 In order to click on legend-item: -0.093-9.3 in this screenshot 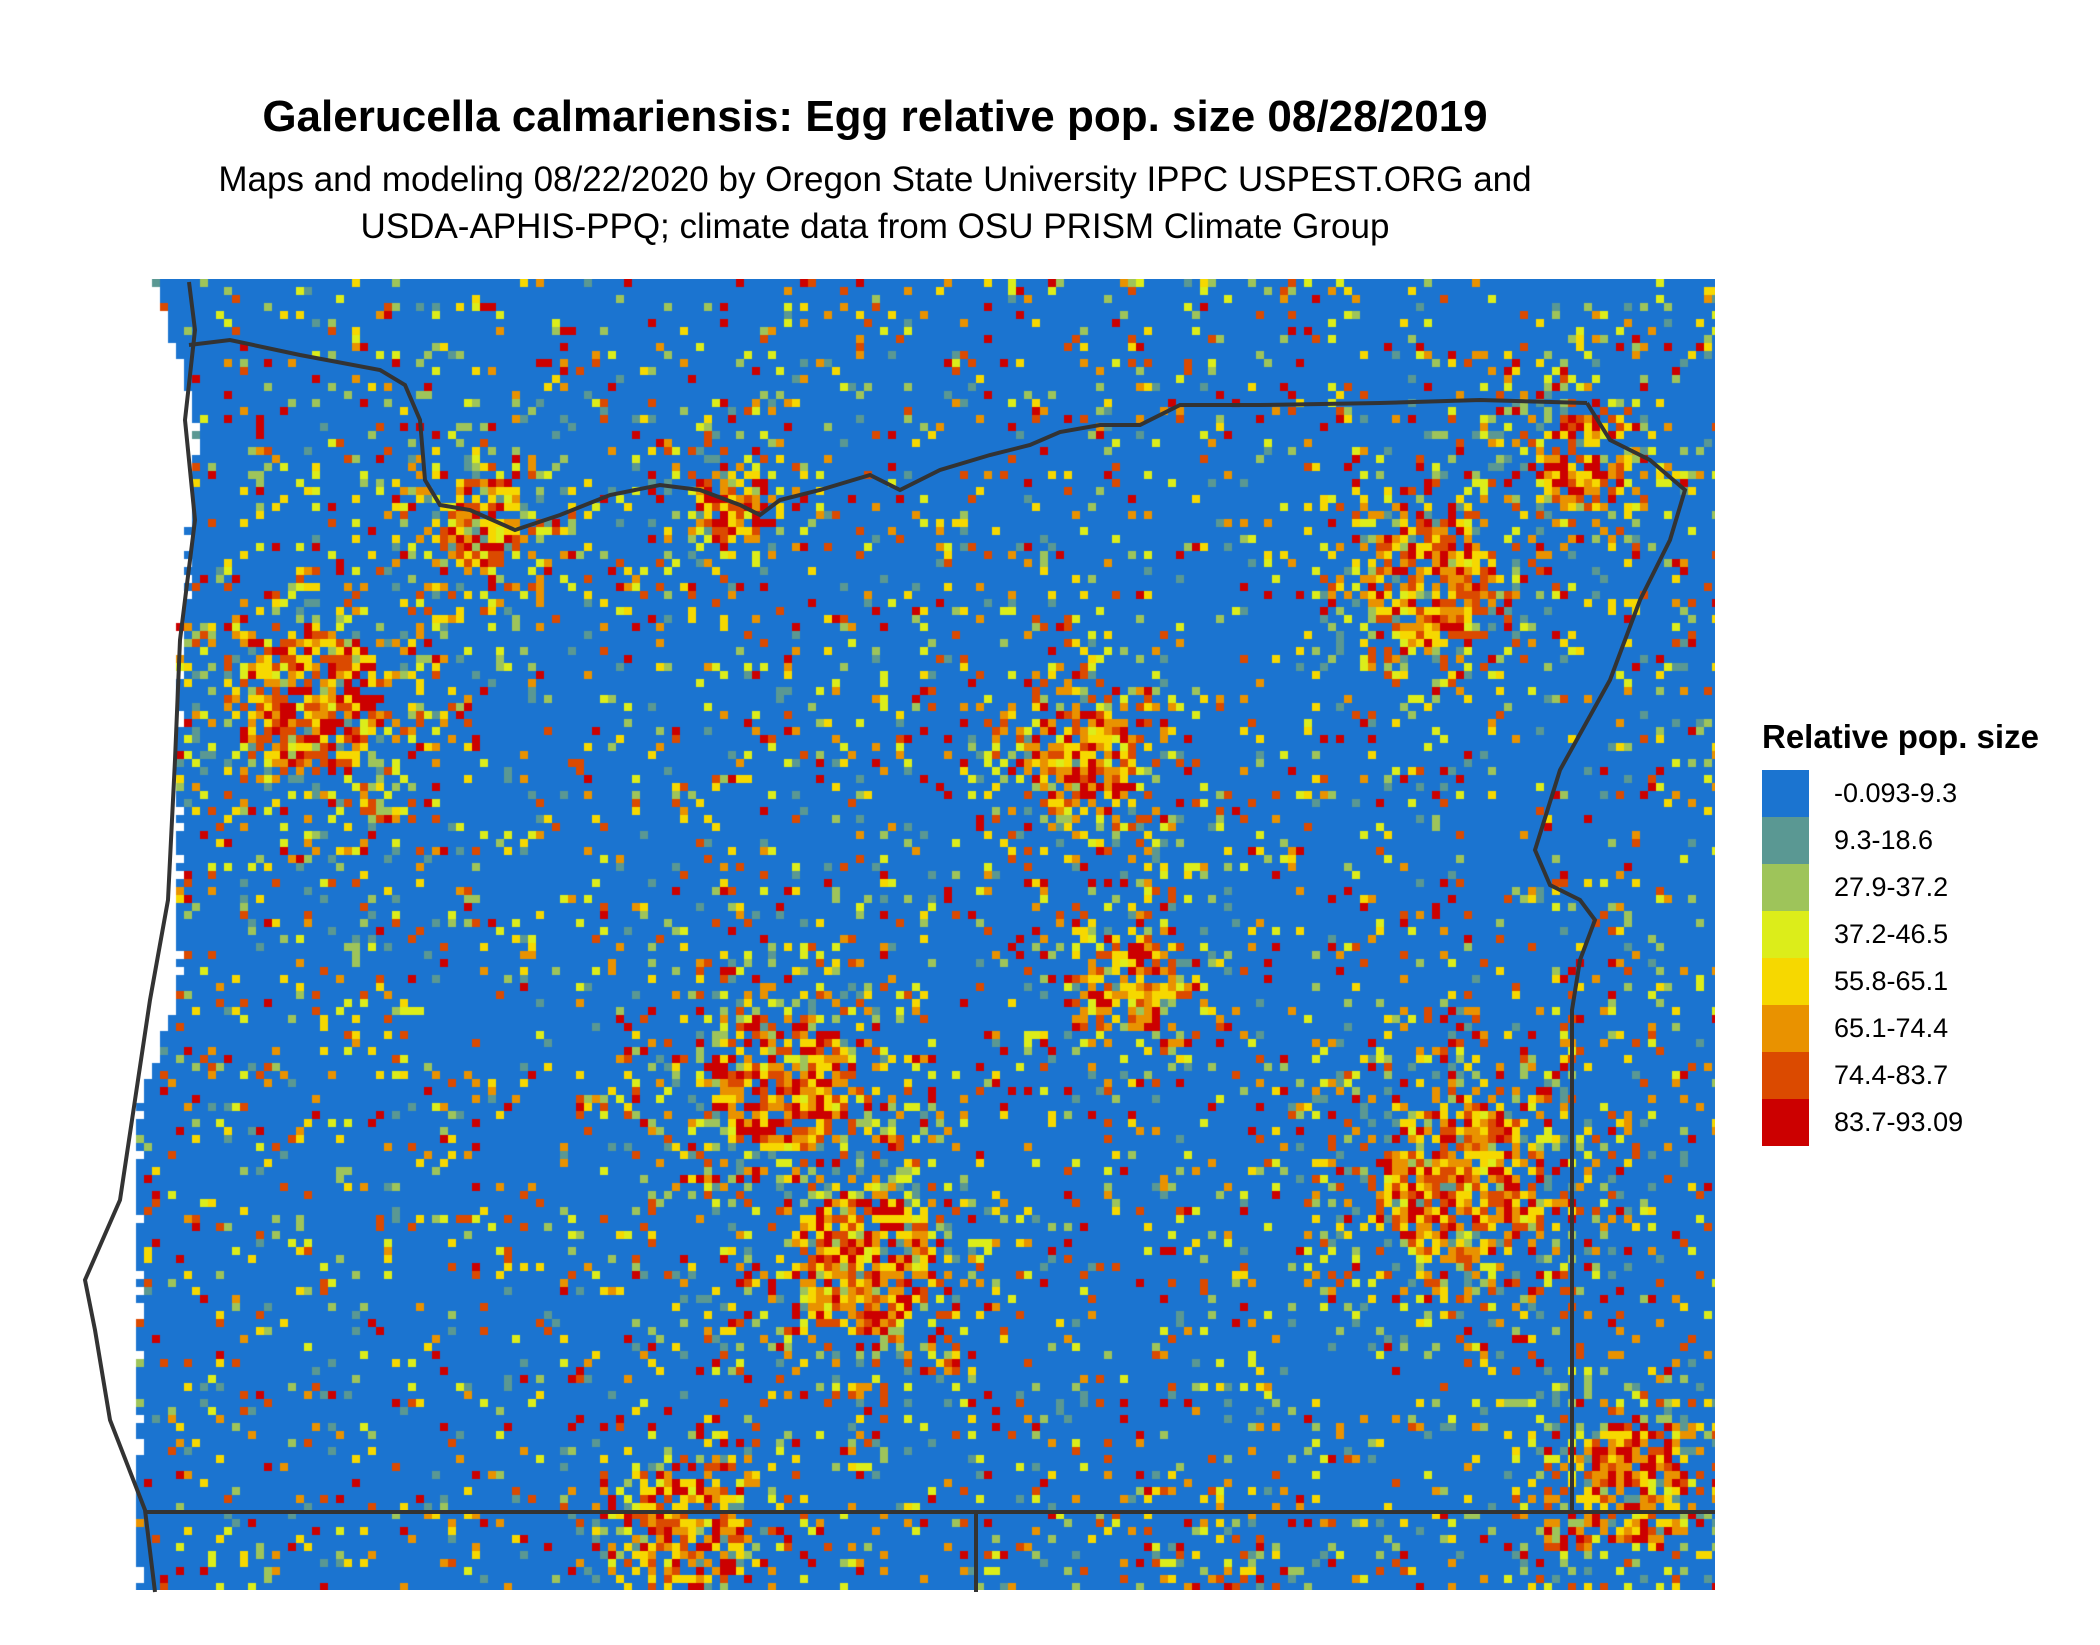, I will do `click(1900, 793)`.